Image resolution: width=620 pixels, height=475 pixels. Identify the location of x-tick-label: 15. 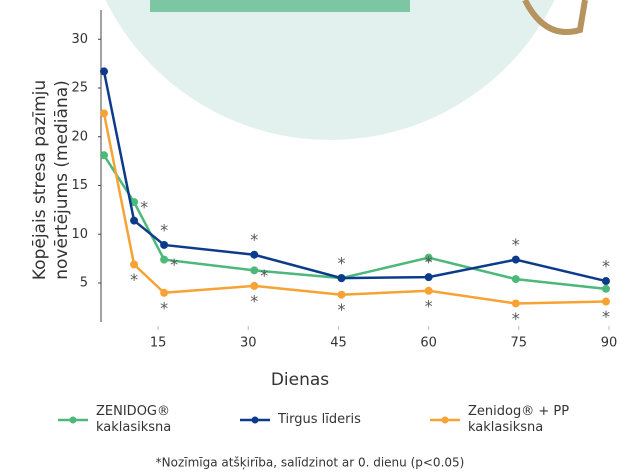
(158, 343).